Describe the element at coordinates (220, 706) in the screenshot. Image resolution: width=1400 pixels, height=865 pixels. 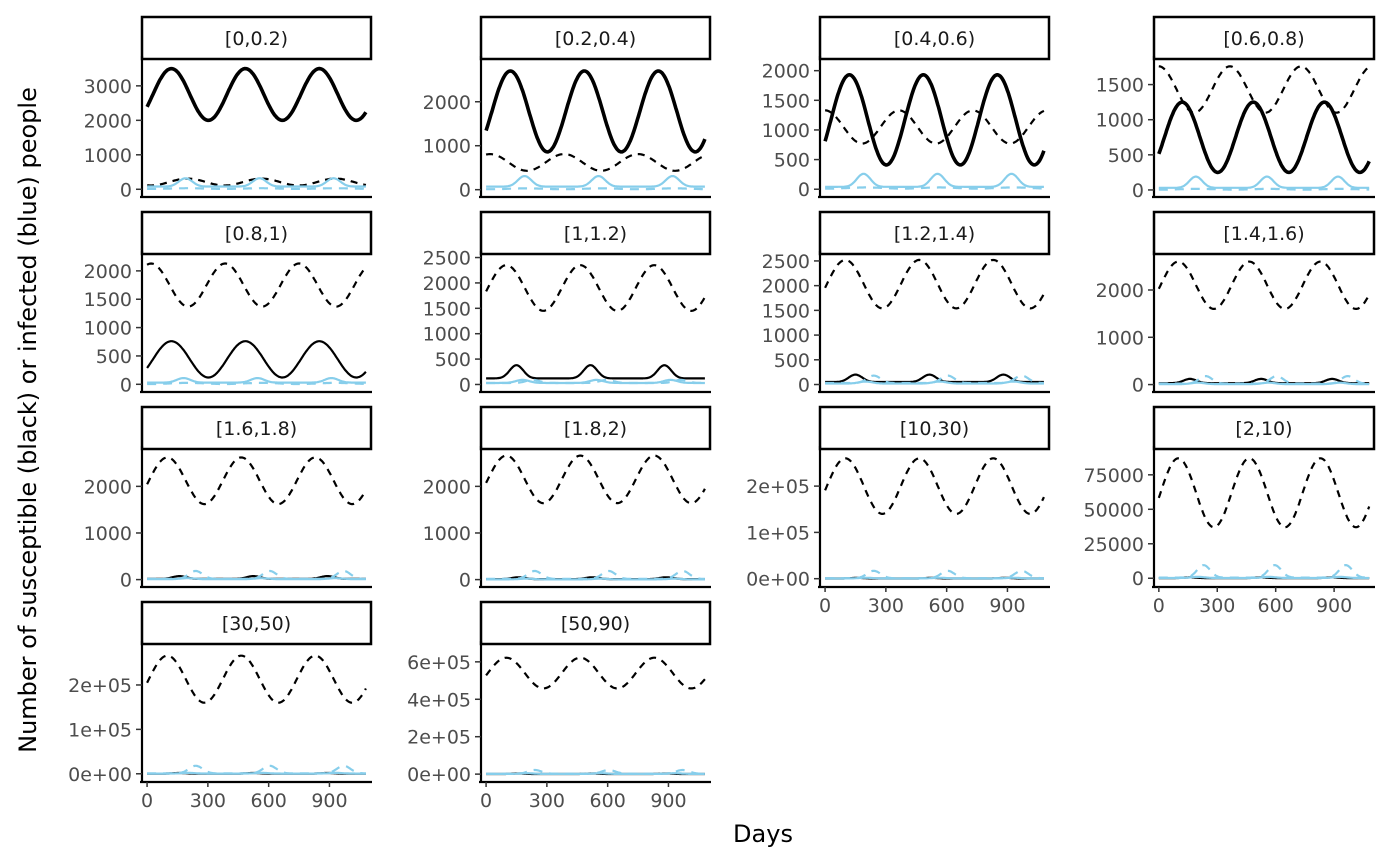
I see `facet-panel: [30,50) 0e+00 1e+05 2e+05 0 300 600 900` at that location.